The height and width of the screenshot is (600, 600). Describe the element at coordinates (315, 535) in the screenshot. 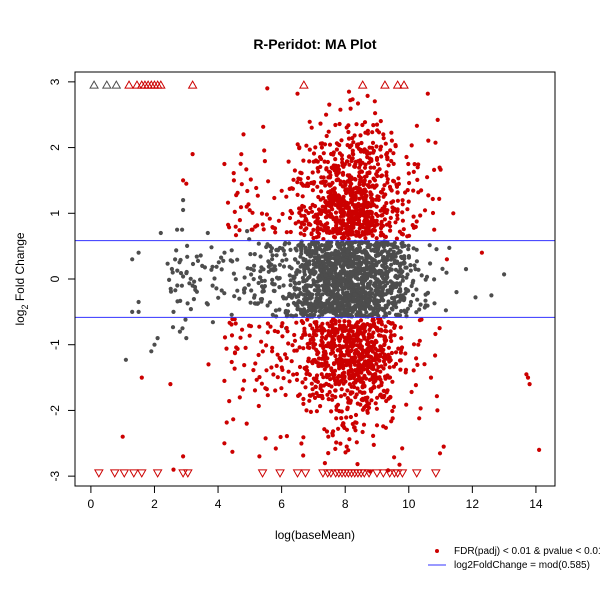

I see `x-axis-label: log(baseMean)` at that location.